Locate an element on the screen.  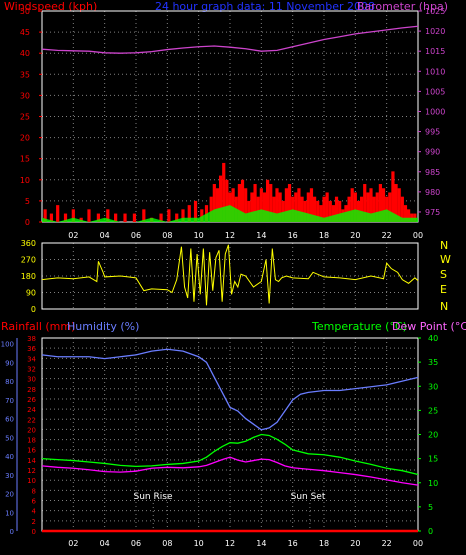
sunset-annotation: Sun Set is located at coordinates (308, 497).